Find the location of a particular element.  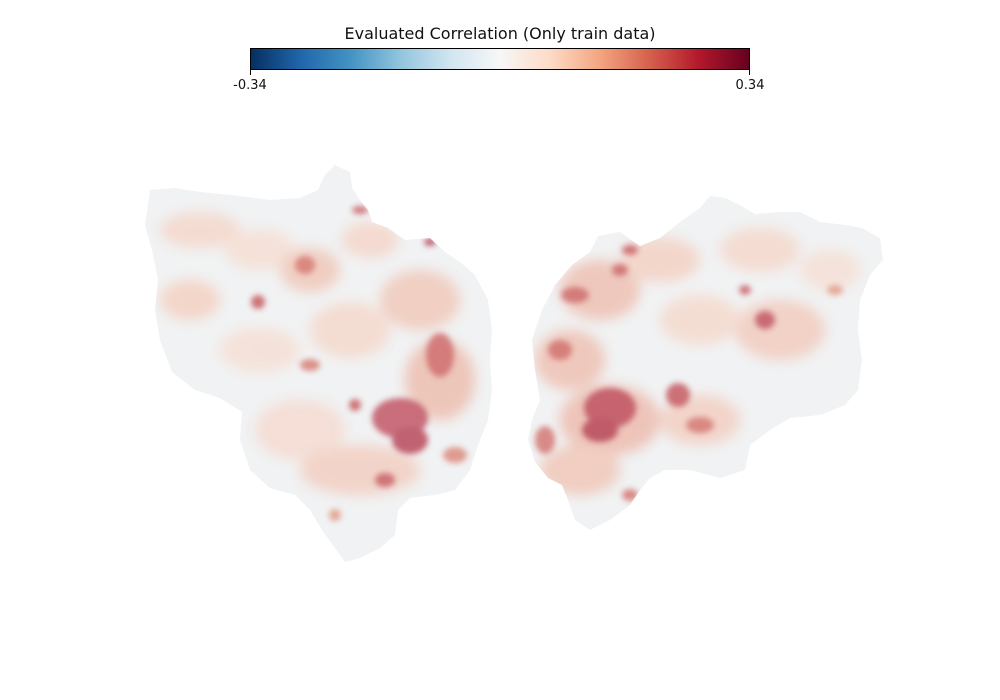

colorbar-min-label: -0.34 is located at coordinates (250, 85).